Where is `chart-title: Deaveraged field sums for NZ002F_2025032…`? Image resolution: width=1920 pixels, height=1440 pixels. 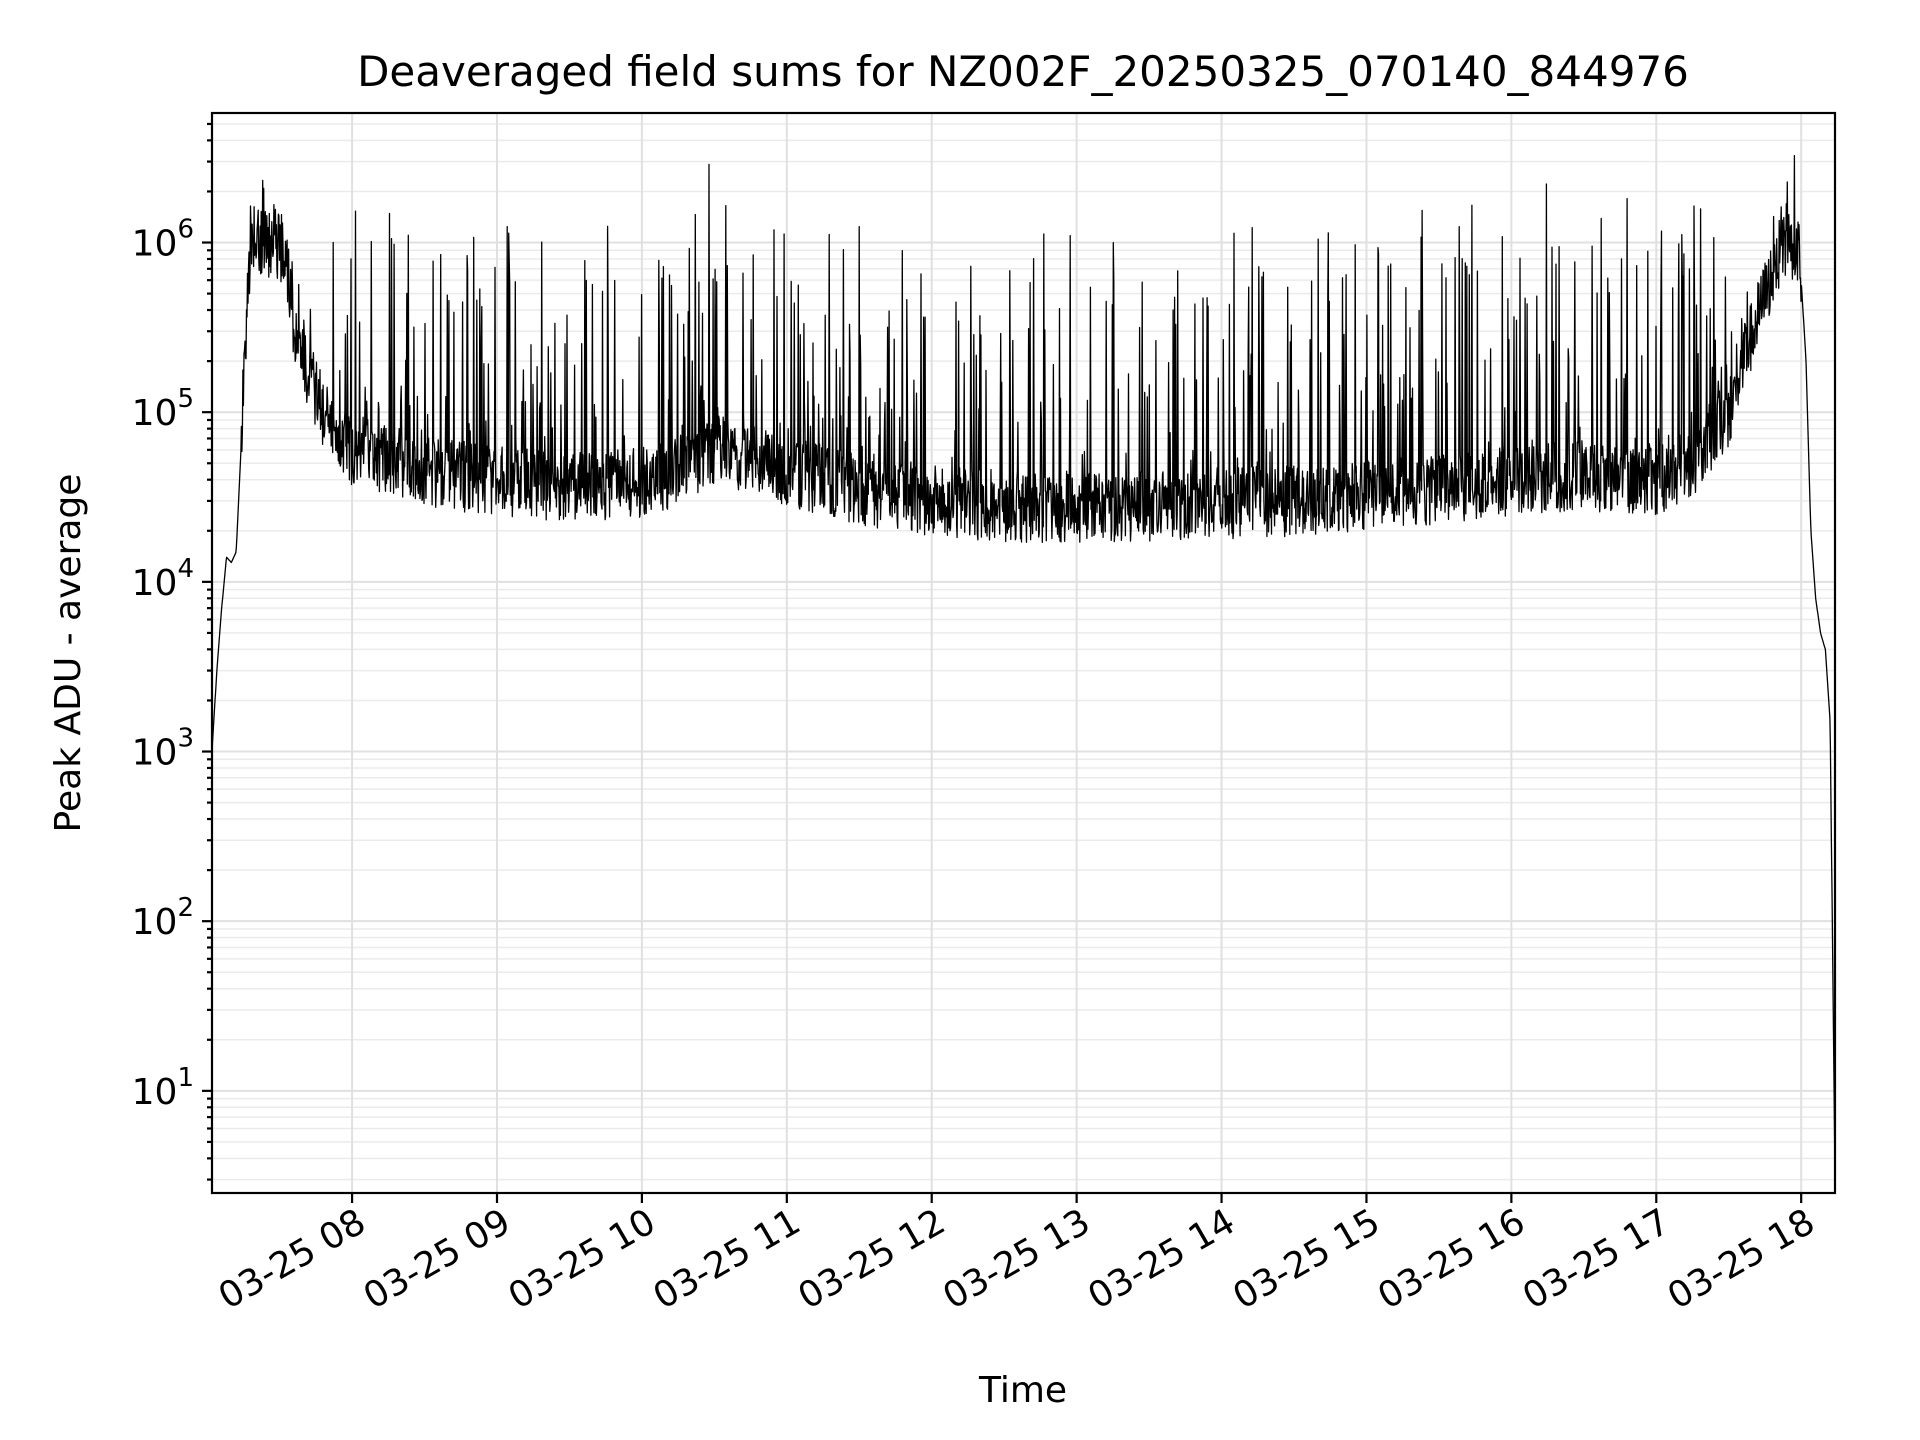
chart-title: Deaveraged field sums for NZ002F_2025032… is located at coordinates (1023, 71).